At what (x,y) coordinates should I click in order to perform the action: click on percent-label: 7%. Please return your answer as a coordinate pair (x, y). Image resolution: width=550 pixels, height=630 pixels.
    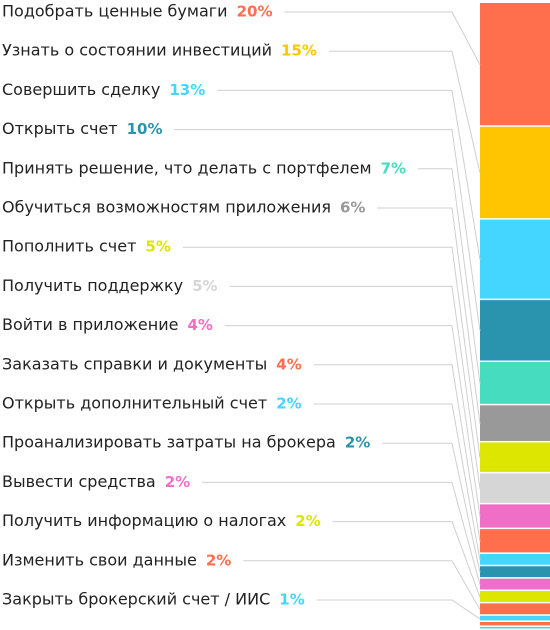
    Looking at the image, I should click on (393, 168).